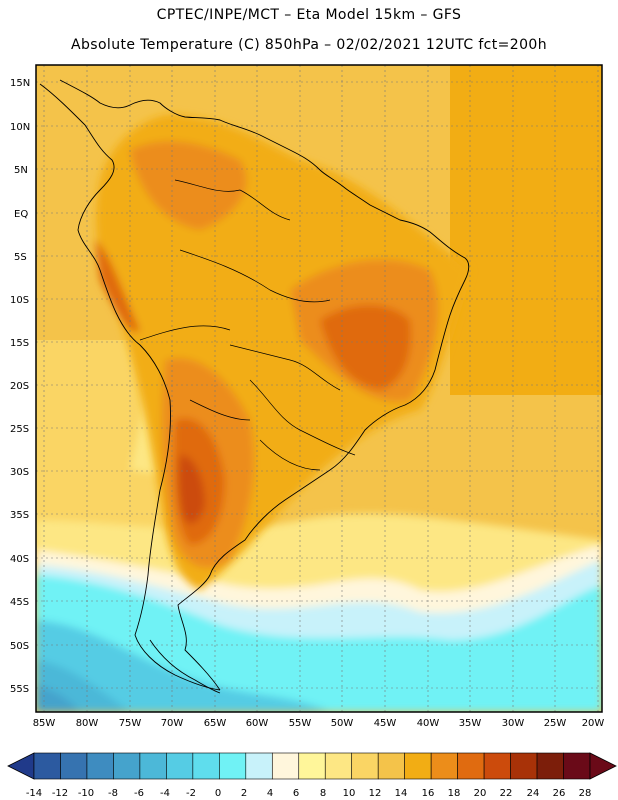 This screenshot has width=618, height=800. Describe the element at coordinates (375, 793) in the screenshot. I see `colorbar-label: 12` at that location.